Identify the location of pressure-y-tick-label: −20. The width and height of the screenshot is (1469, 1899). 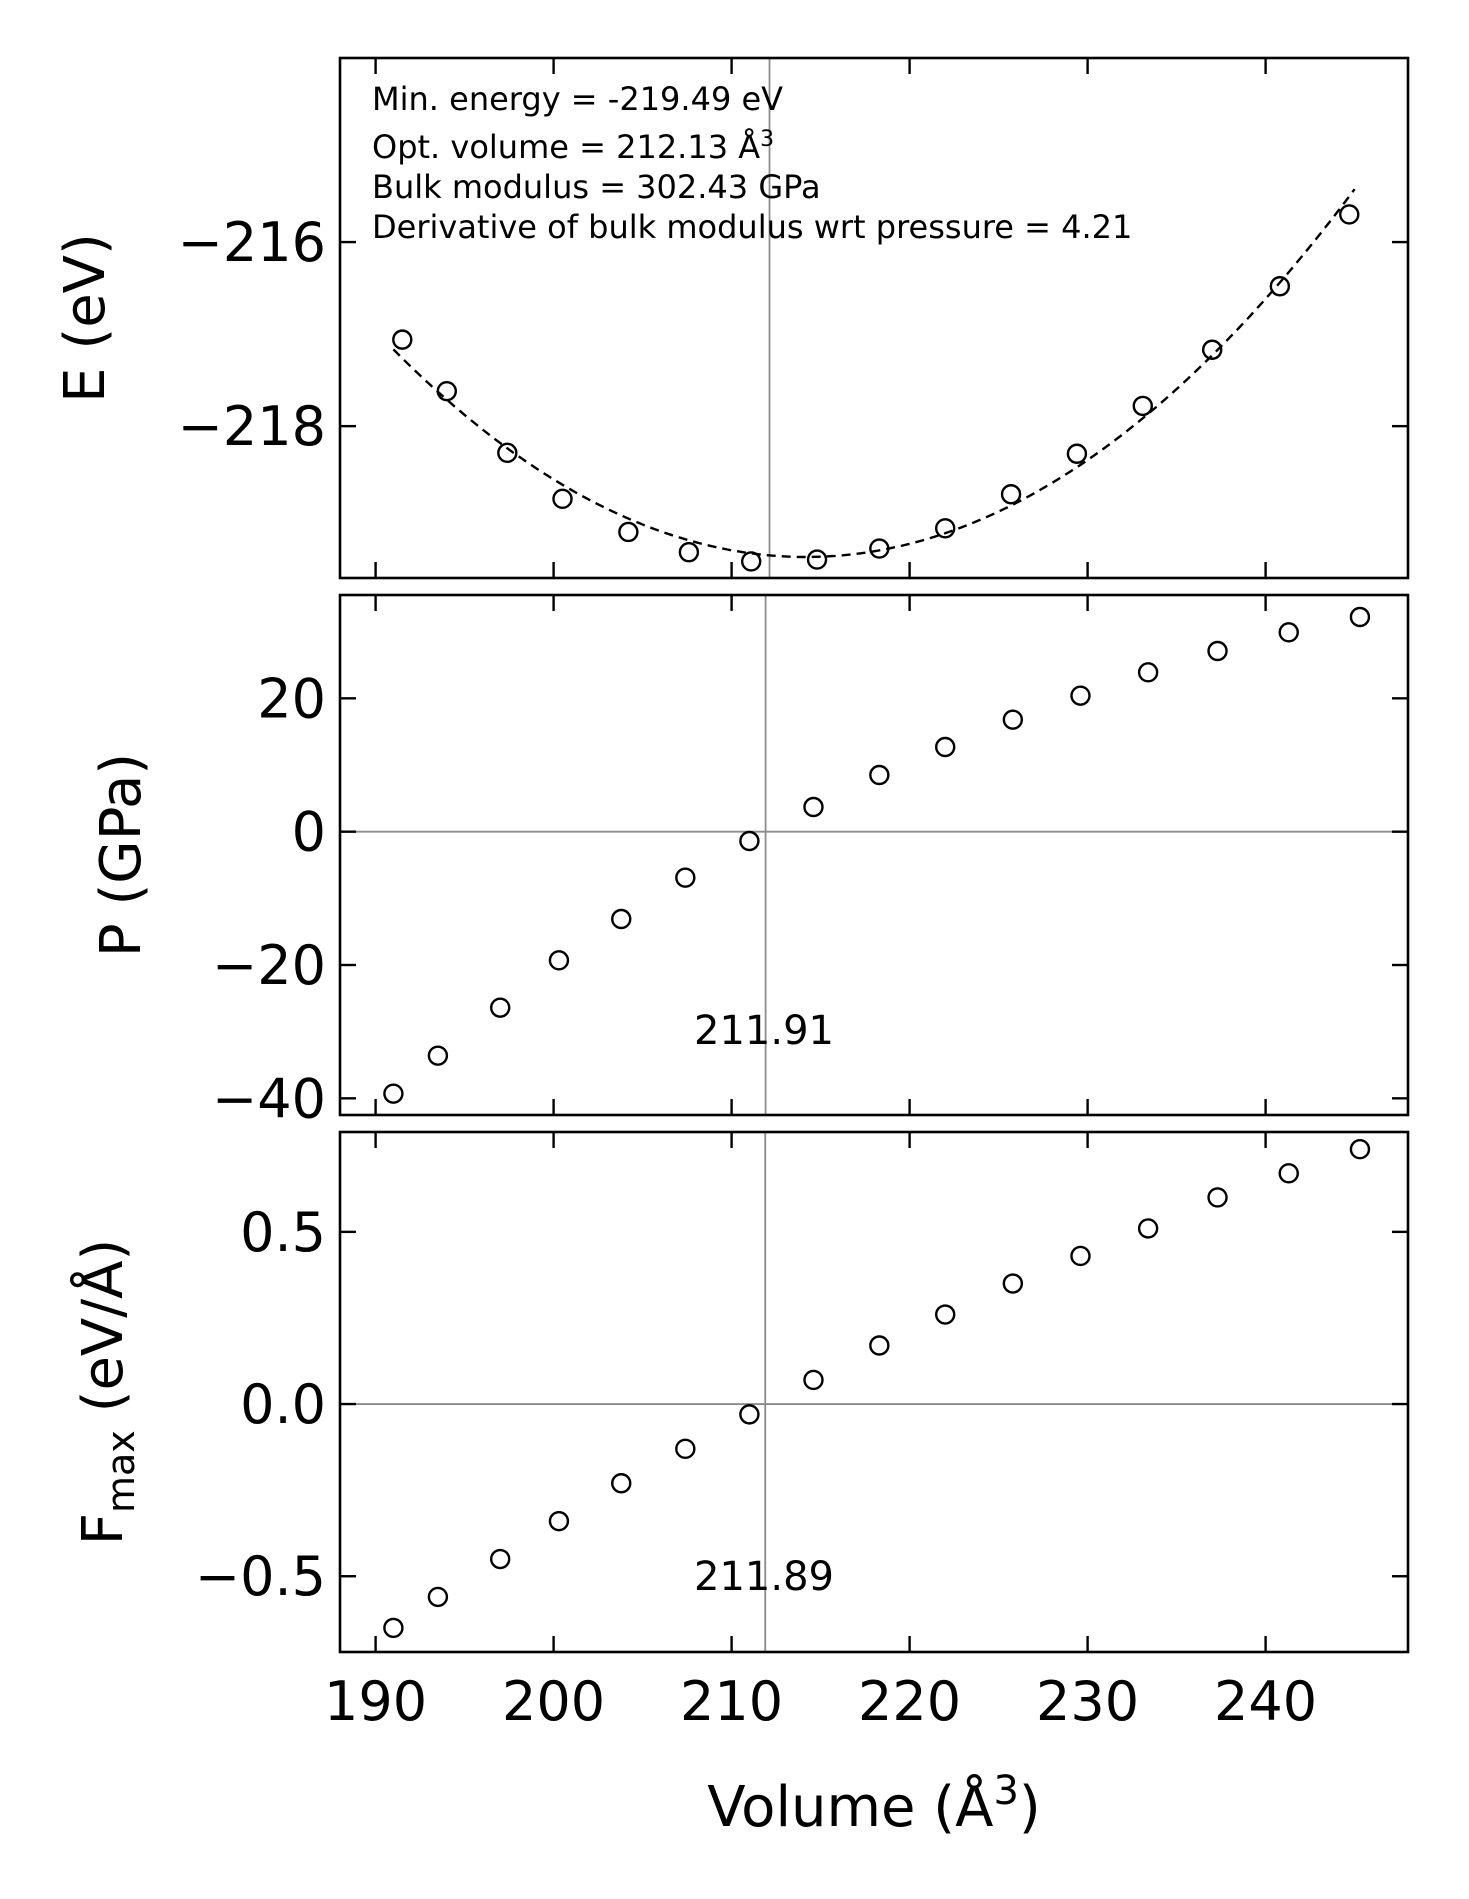
(269, 965).